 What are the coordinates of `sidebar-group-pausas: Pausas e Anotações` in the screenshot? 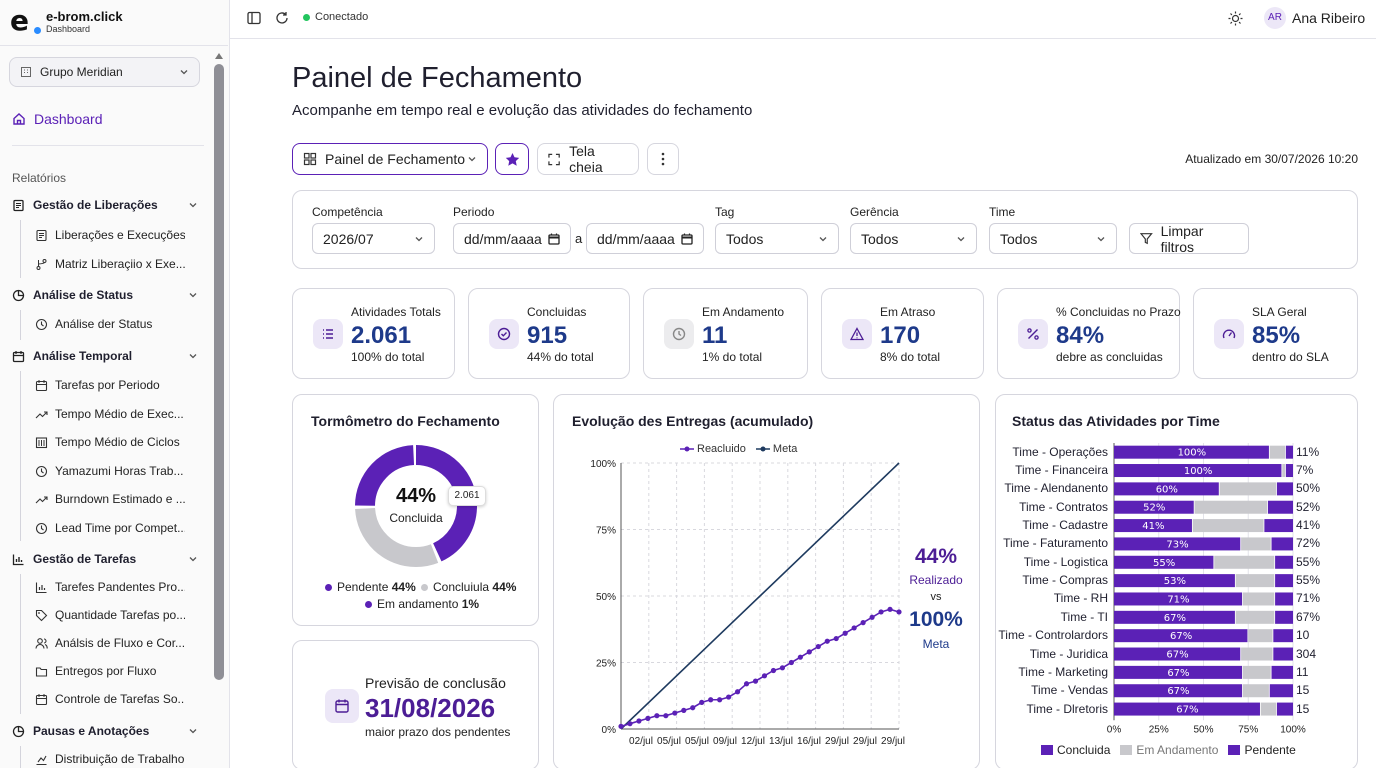 It's located at (105, 731).